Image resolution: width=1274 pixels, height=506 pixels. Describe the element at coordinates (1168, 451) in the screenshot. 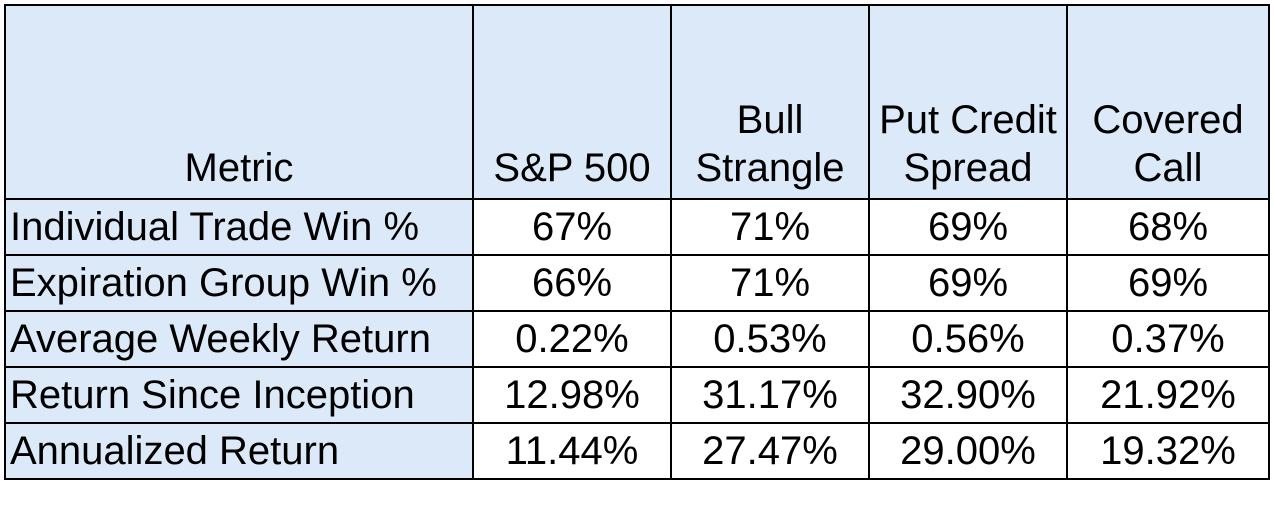

I see `value-cell: 19.32%` at that location.